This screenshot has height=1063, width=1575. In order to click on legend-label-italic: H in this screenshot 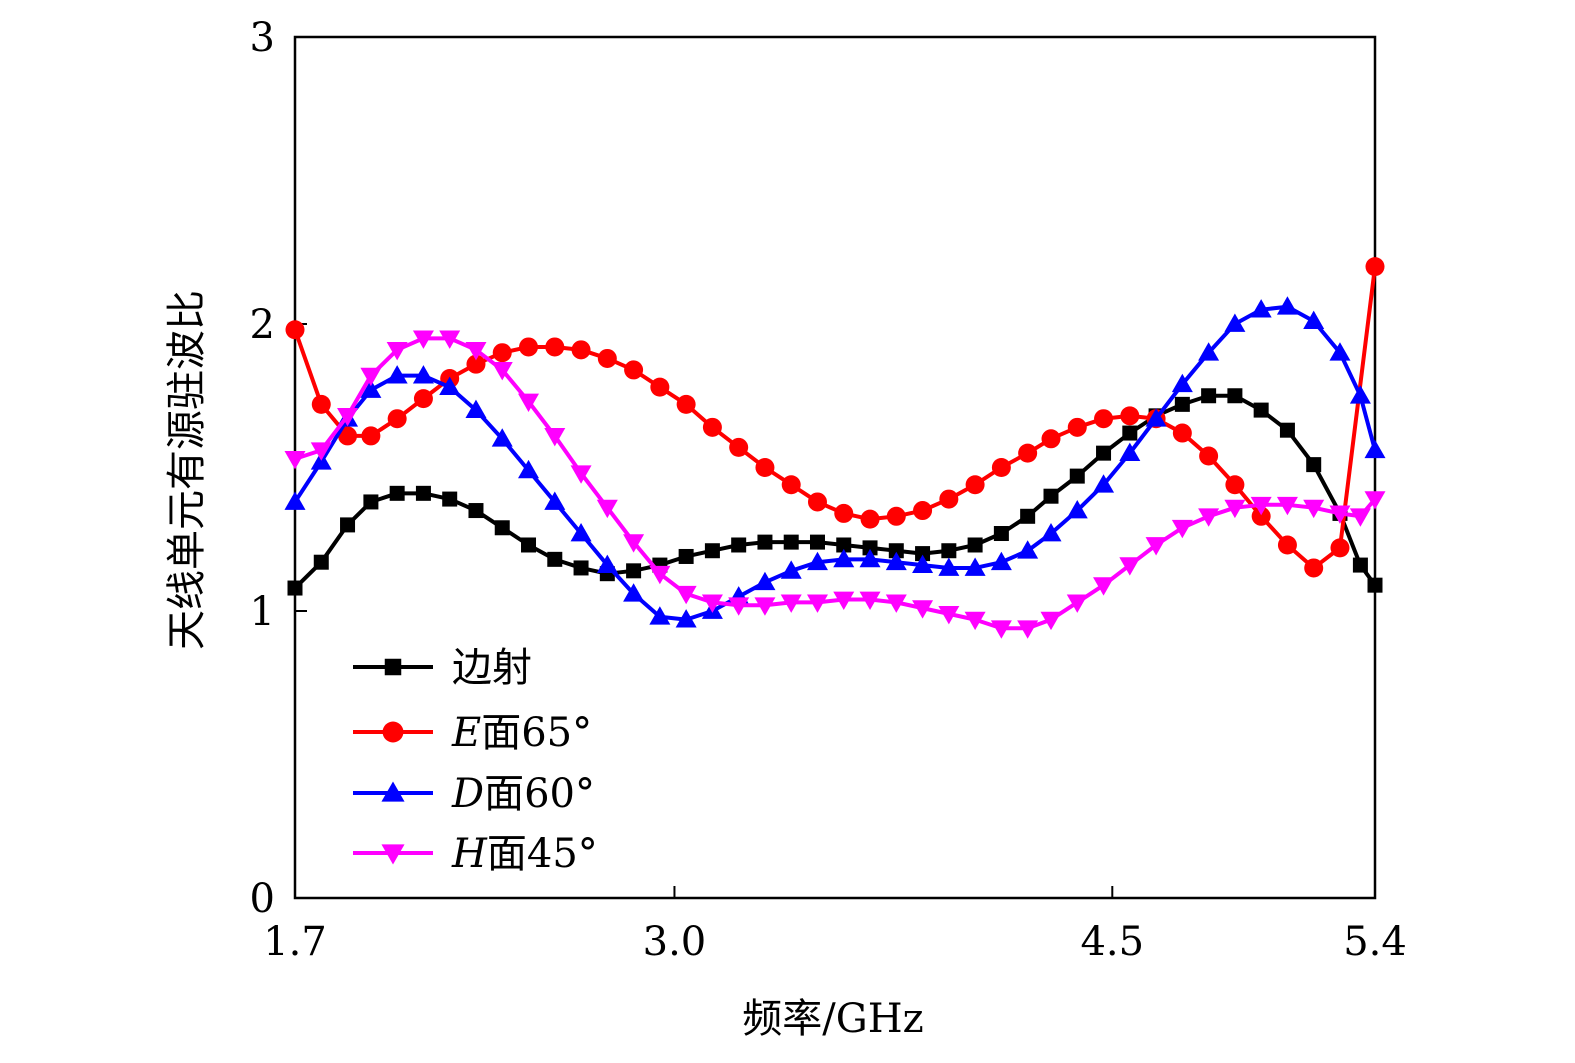, I will do `click(469, 854)`.